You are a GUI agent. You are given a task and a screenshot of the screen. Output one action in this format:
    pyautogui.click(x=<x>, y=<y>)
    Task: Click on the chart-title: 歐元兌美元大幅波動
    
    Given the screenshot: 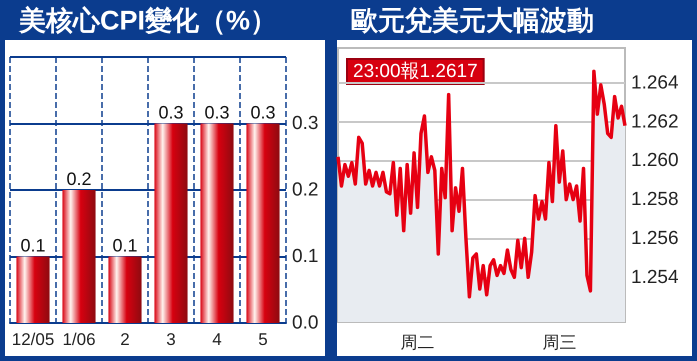 What is the action you would take?
    pyautogui.click(x=472, y=21)
    